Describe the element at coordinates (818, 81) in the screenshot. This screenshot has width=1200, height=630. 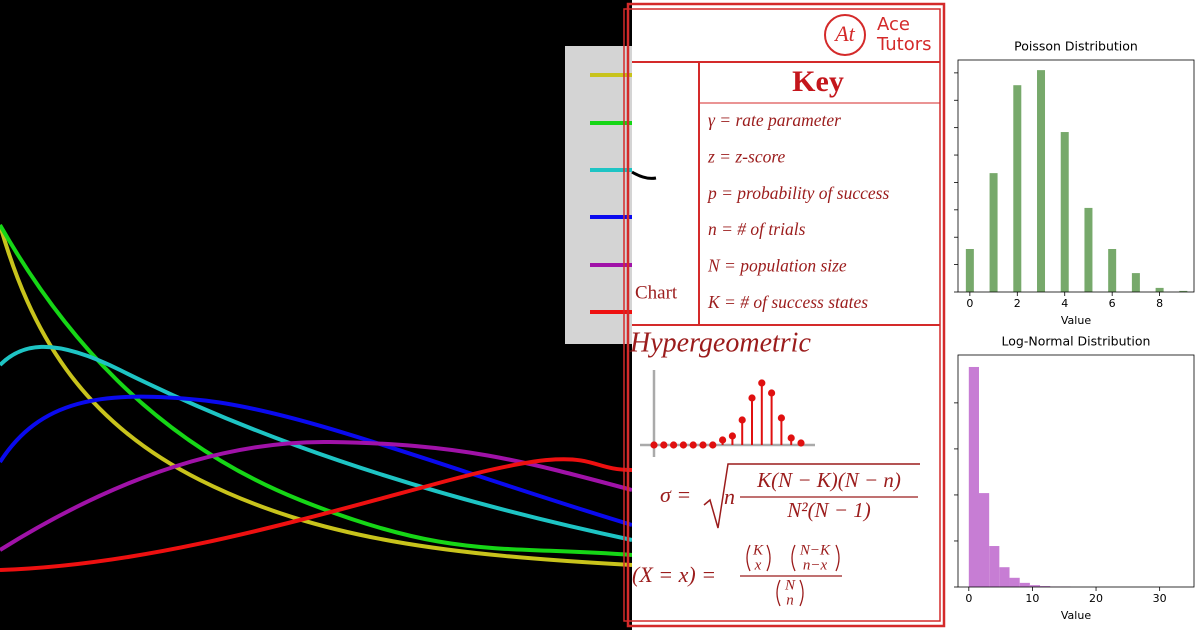
I see `key-title: Key` at that location.